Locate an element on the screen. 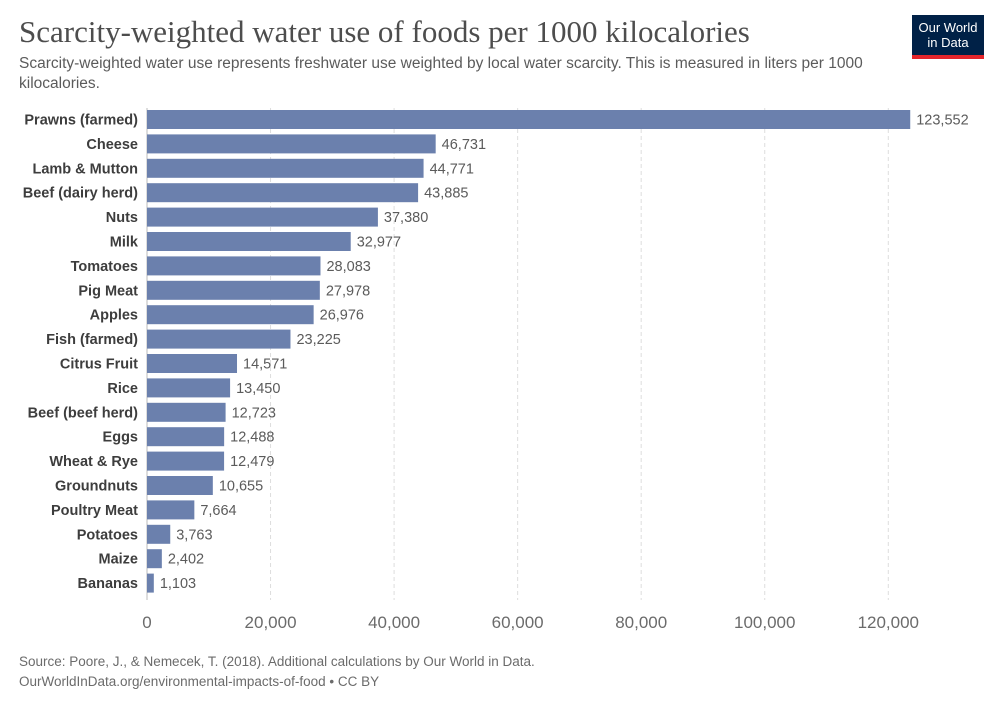  bar-value-label: 32,977 is located at coordinates (379, 243).